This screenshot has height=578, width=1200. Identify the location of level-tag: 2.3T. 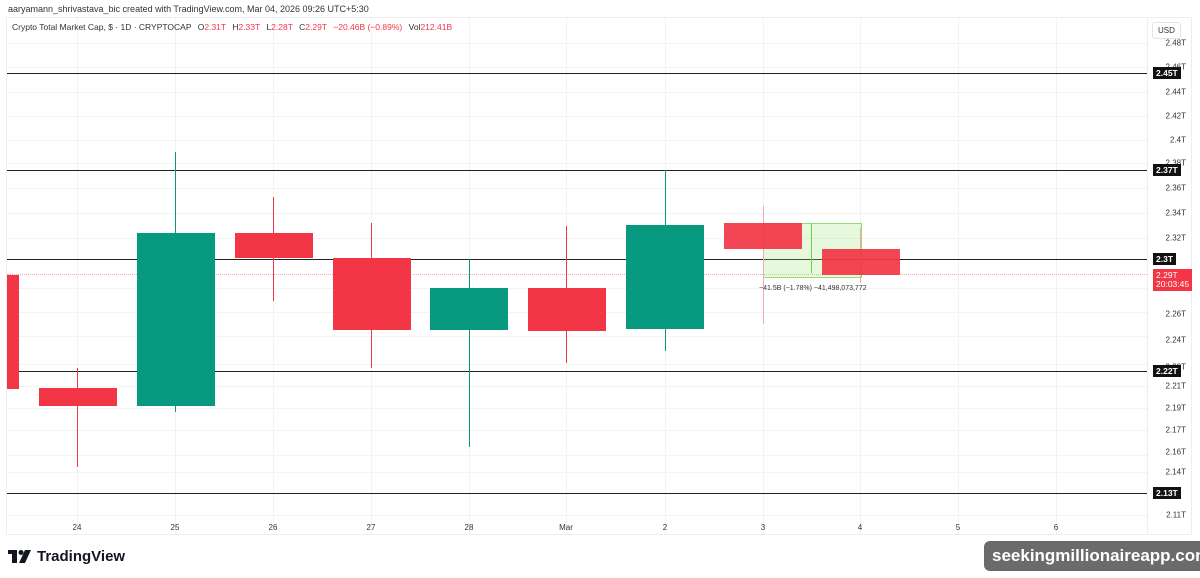
(1165, 259).